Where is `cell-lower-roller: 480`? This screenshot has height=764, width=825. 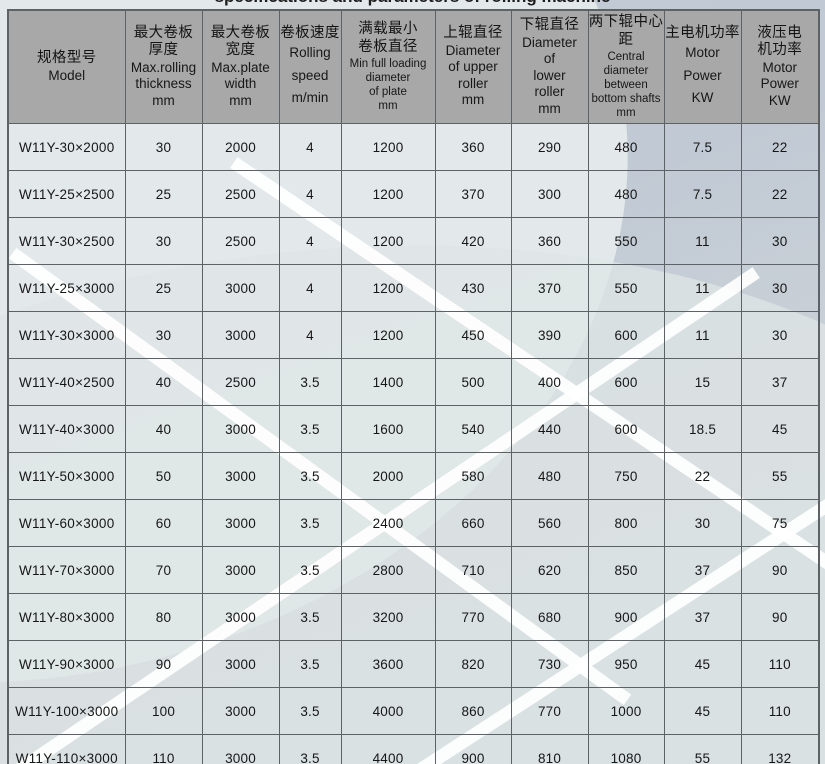 cell-lower-roller: 480 is located at coordinates (549, 476).